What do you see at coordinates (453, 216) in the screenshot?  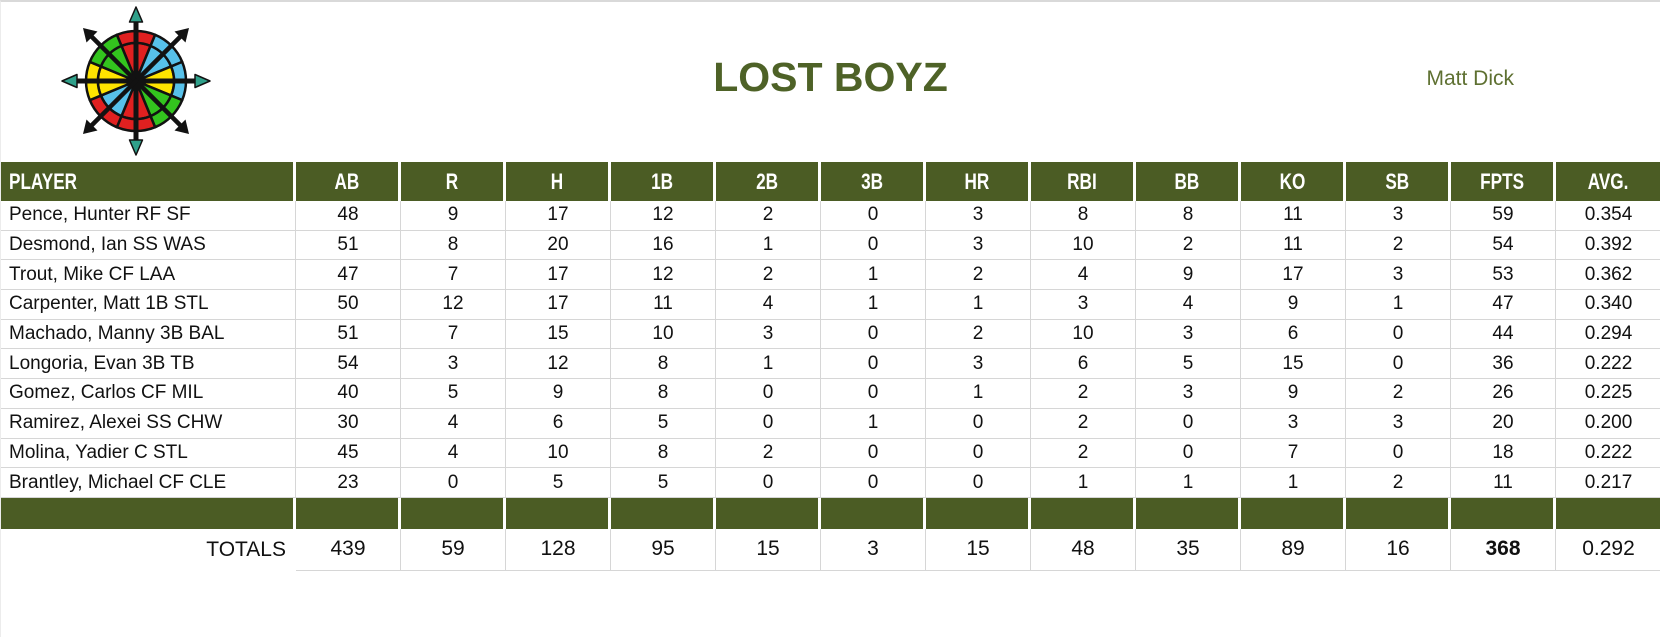 I see `stat-cell-r: 9` at bounding box center [453, 216].